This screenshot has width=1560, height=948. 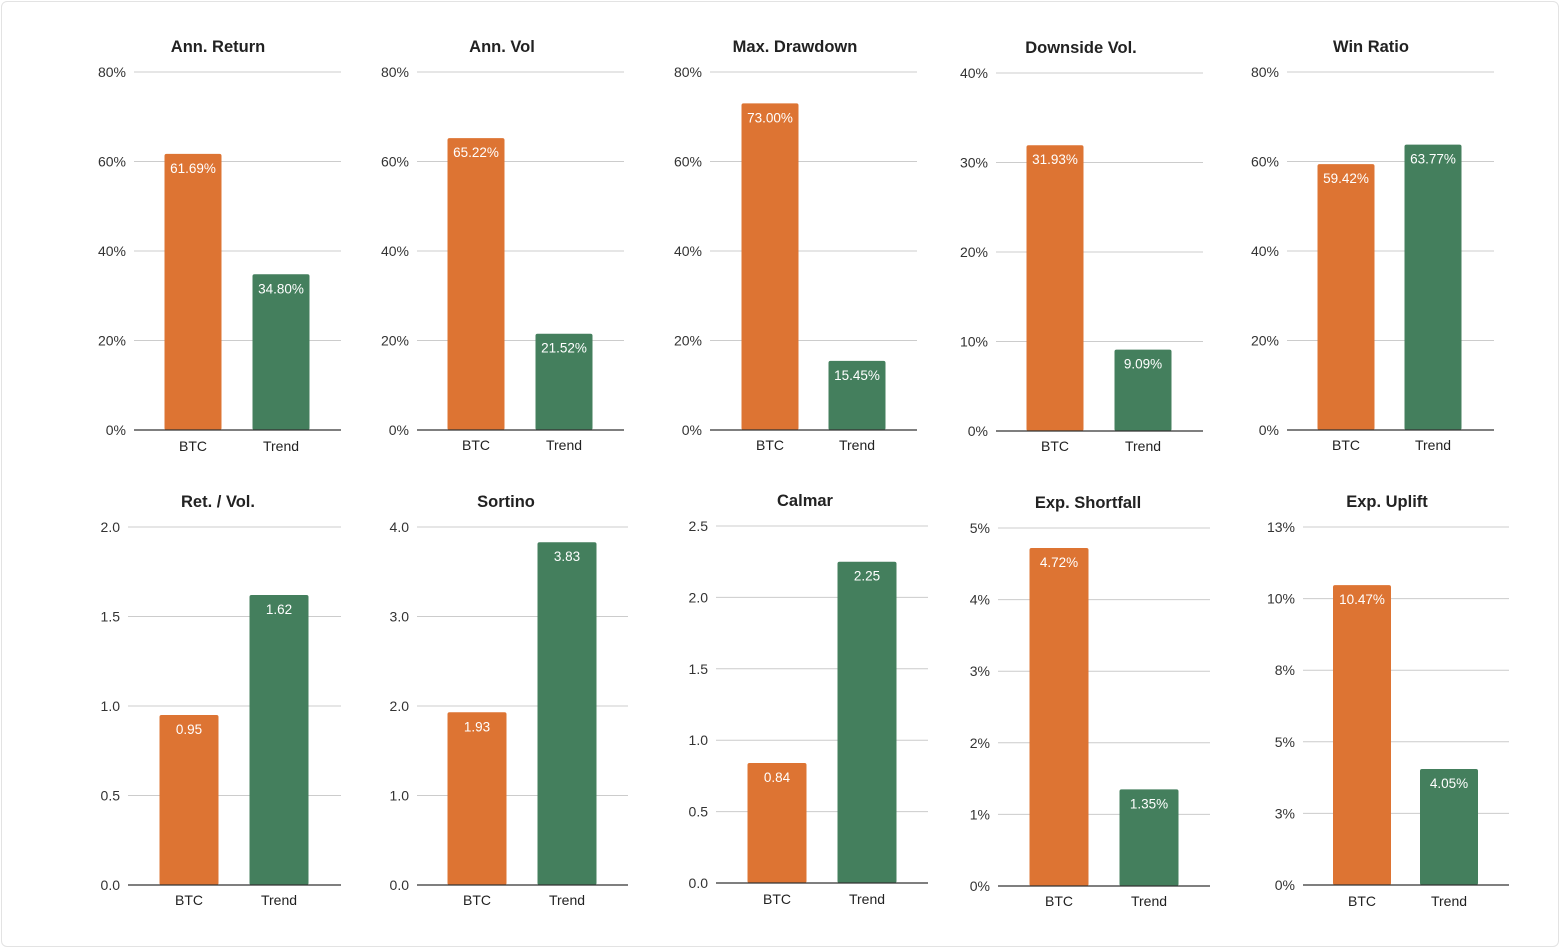 What do you see at coordinates (1081, 48) in the screenshot?
I see `chart-title: Downside Vol.` at bounding box center [1081, 48].